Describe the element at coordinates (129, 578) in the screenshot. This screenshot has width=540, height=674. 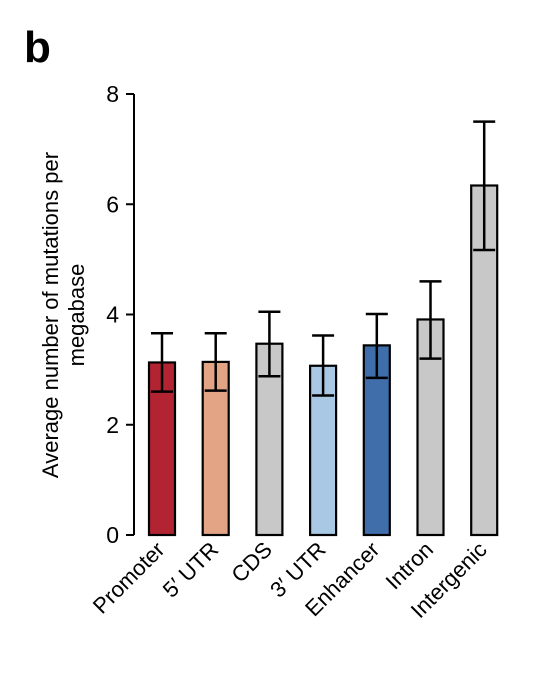
I see `x-tick-label-0: Promoter` at that location.